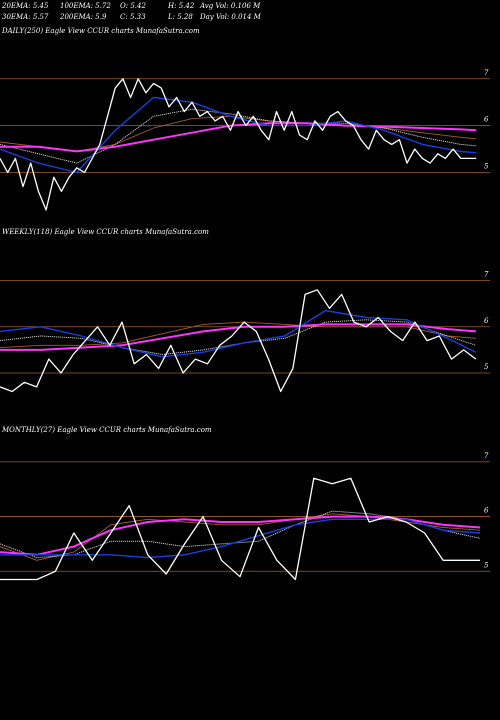  Describe the element at coordinates (133, 17) in the screenshot. I see `header-close: C: 5.33` at that location.